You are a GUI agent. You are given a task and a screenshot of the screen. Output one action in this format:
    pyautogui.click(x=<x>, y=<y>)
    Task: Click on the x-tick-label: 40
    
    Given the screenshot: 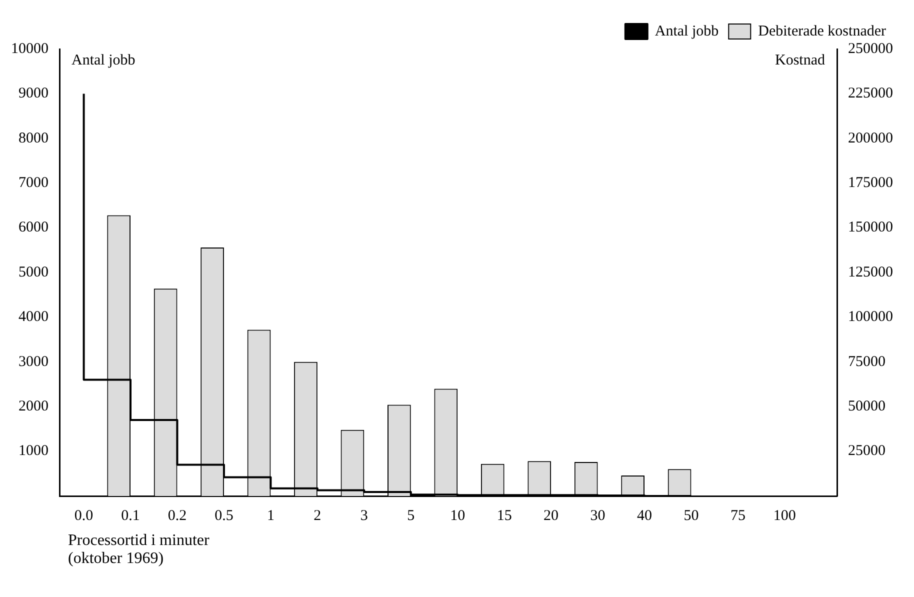 What is the action you would take?
    pyautogui.click(x=644, y=516)
    